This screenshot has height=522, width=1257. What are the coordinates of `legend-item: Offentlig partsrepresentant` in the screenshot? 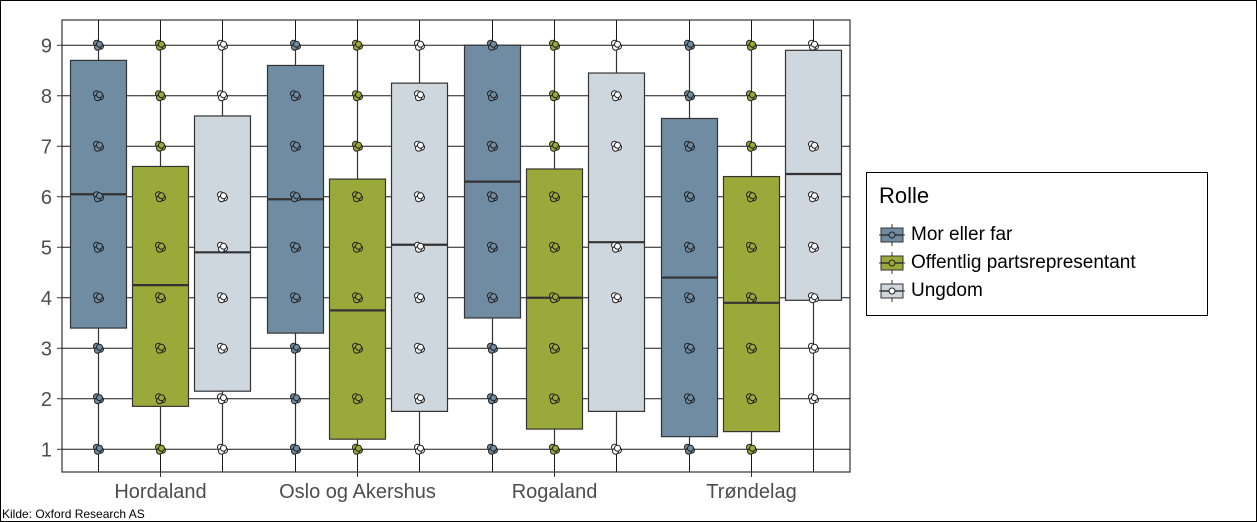 It's located at (1007, 263).